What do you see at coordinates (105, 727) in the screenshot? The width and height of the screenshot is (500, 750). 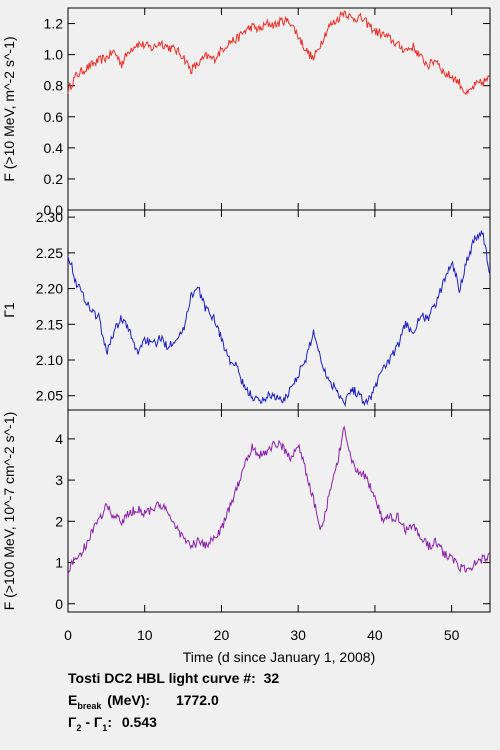 I see `info-gamma-sub-b: 1` at bounding box center [105, 727].